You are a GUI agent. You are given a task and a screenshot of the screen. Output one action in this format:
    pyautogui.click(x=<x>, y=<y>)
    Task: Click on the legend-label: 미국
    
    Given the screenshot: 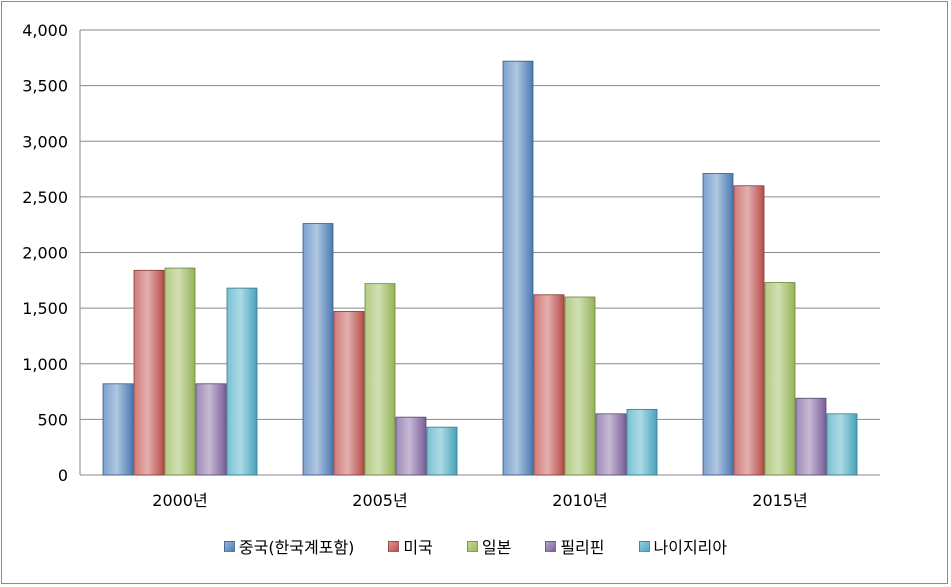 What is the action you would take?
    pyautogui.click(x=418, y=547)
    